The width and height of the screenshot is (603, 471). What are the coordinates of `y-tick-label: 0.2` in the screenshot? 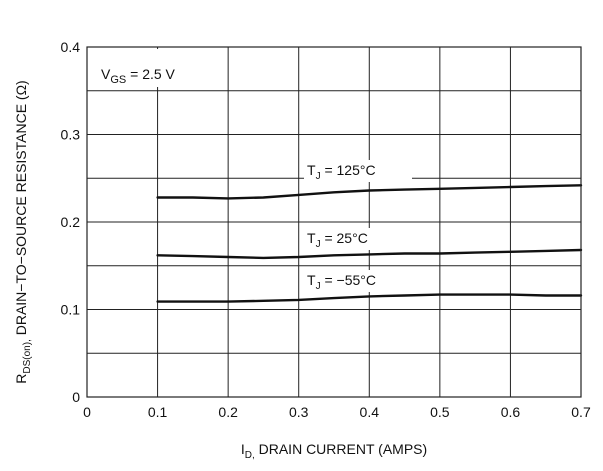 It's located at (71, 222).